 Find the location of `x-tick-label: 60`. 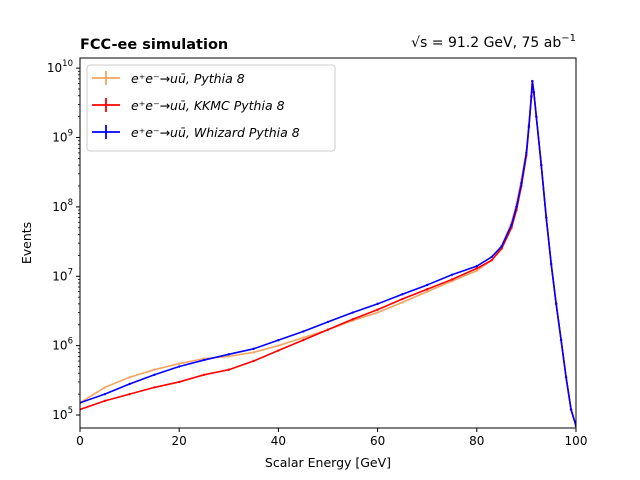

x-tick-label: 60 is located at coordinates (377, 441).